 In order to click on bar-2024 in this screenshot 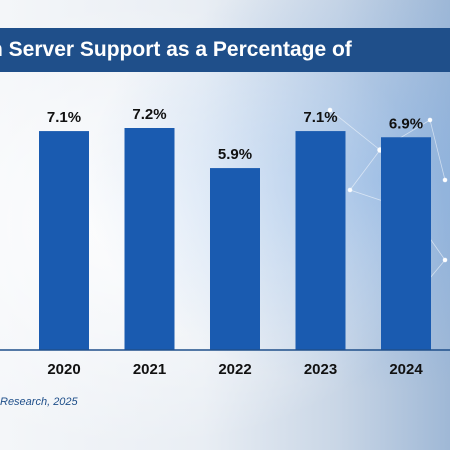, I will do `click(406, 243)`.